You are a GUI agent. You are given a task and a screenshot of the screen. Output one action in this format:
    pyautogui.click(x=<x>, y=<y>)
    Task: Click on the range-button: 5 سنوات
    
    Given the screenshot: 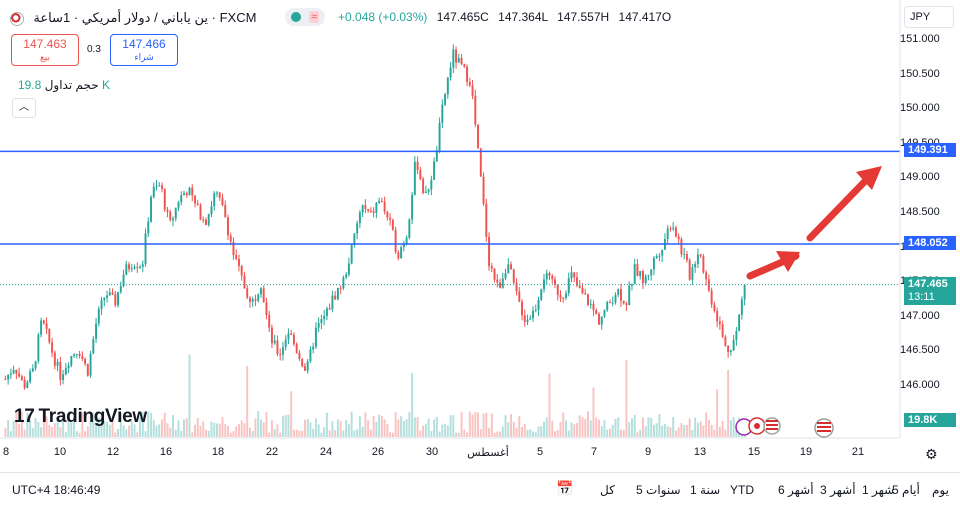 What is the action you would take?
    pyautogui.click(x=658, y=490)
    